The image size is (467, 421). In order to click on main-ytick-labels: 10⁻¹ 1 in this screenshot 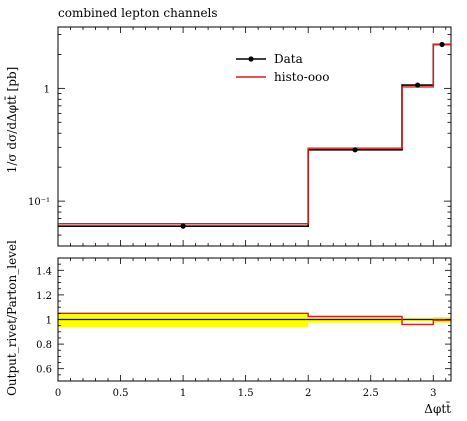, I will do `click(39, 146)`.